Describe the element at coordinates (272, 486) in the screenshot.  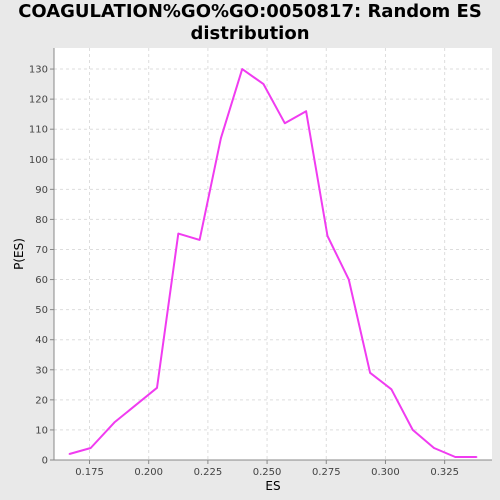
I see `x-axis-label: ES` at that location.